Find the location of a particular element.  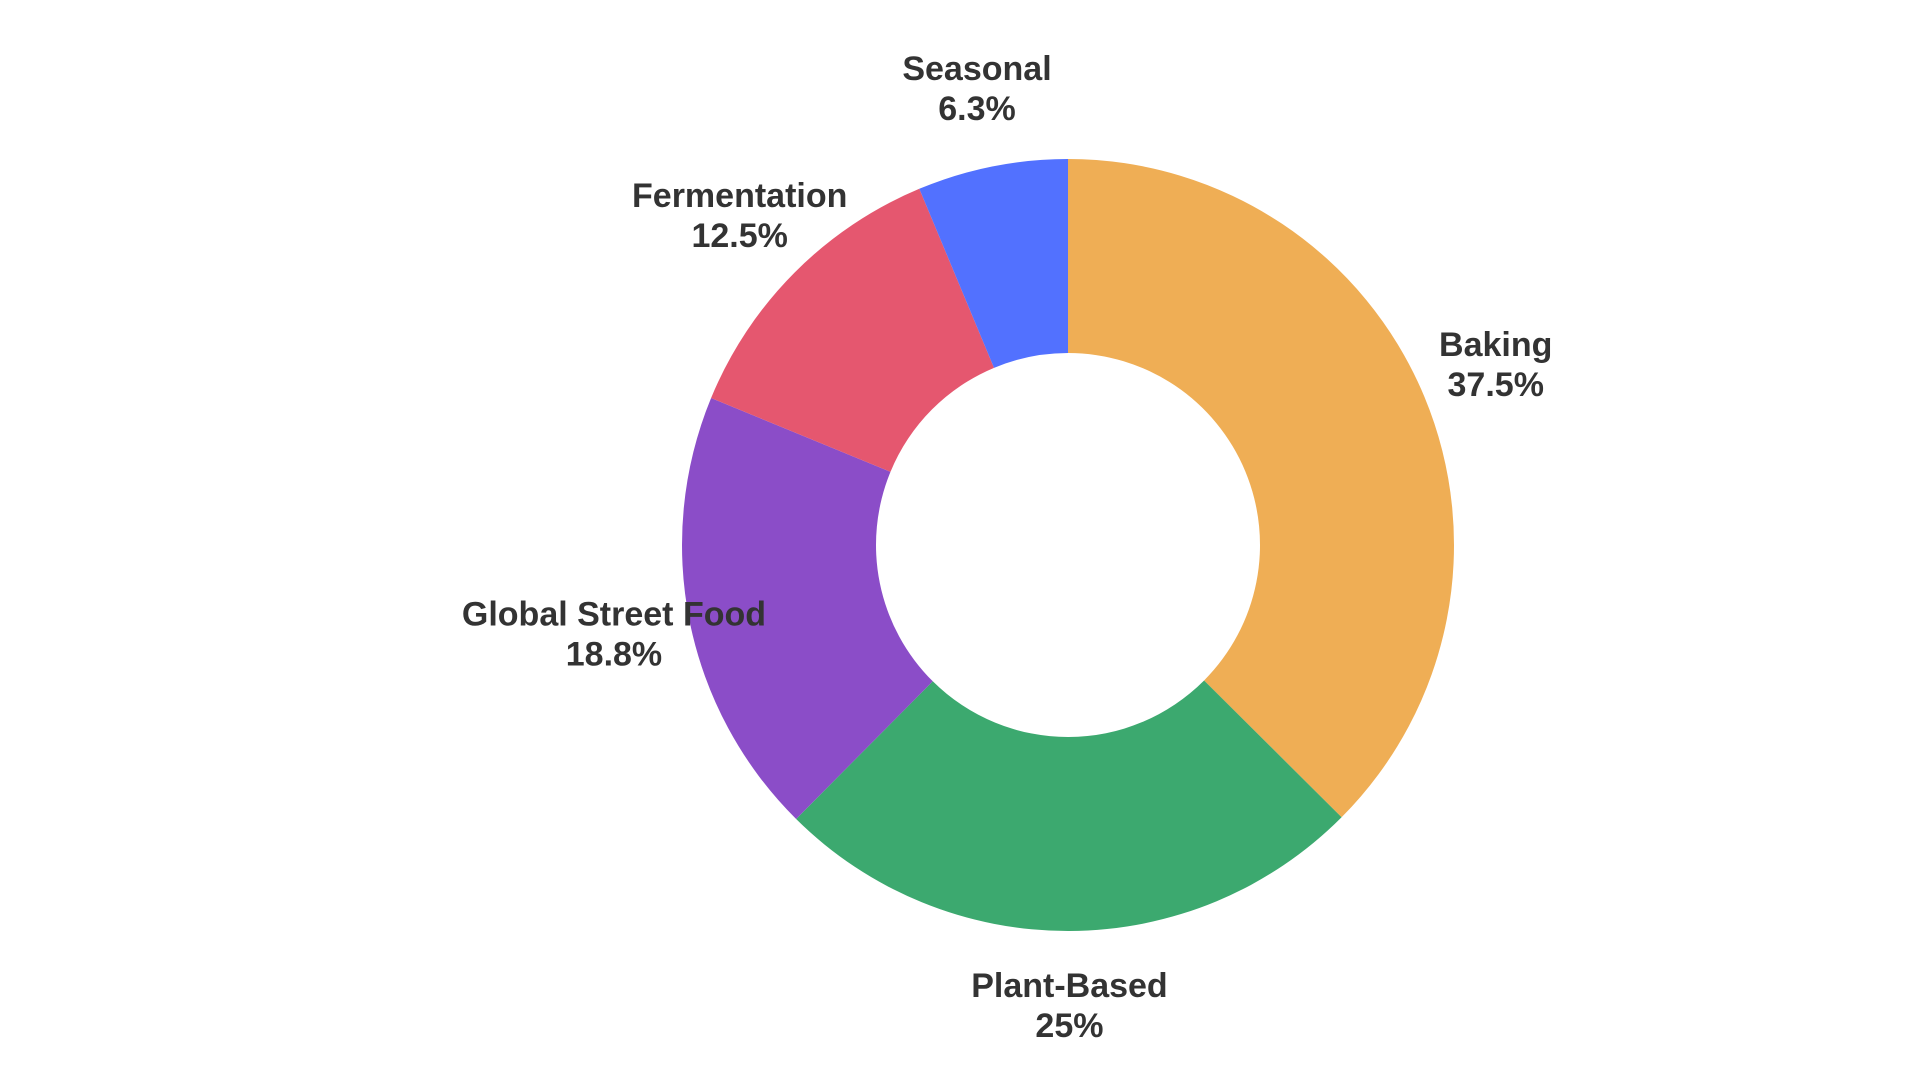

slice-value-label: 18.8% is located at coordinates (614, 655).